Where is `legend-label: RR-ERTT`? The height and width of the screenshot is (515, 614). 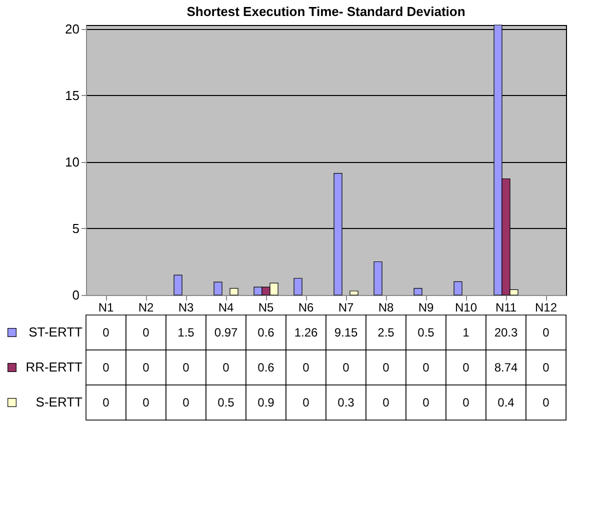 legend-label: RR-ERTT is located at coordinates (54, 367).